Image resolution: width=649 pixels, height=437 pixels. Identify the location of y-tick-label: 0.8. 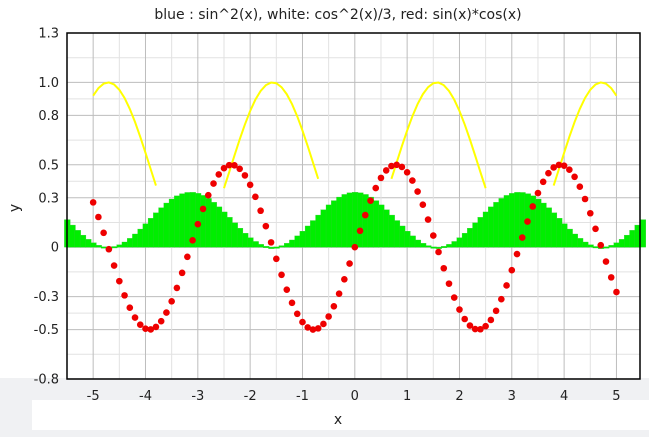
(48, 116).